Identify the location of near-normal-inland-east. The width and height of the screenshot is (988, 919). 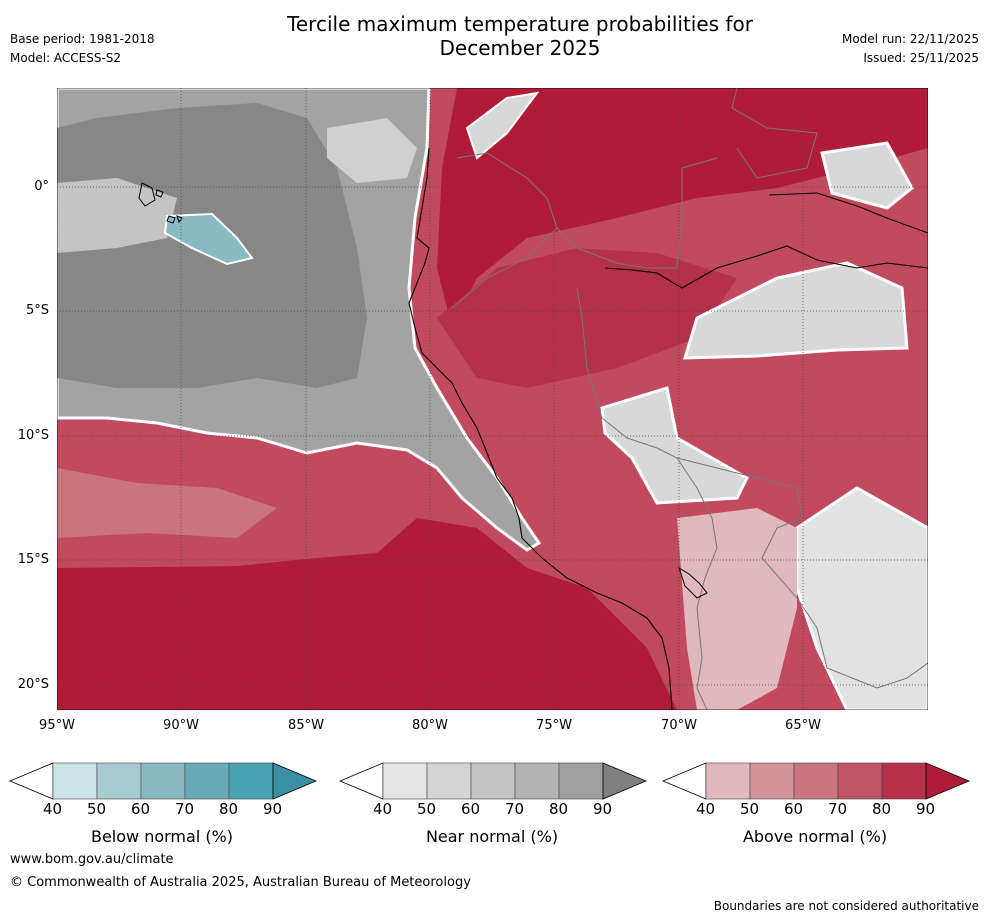
(795, 310).